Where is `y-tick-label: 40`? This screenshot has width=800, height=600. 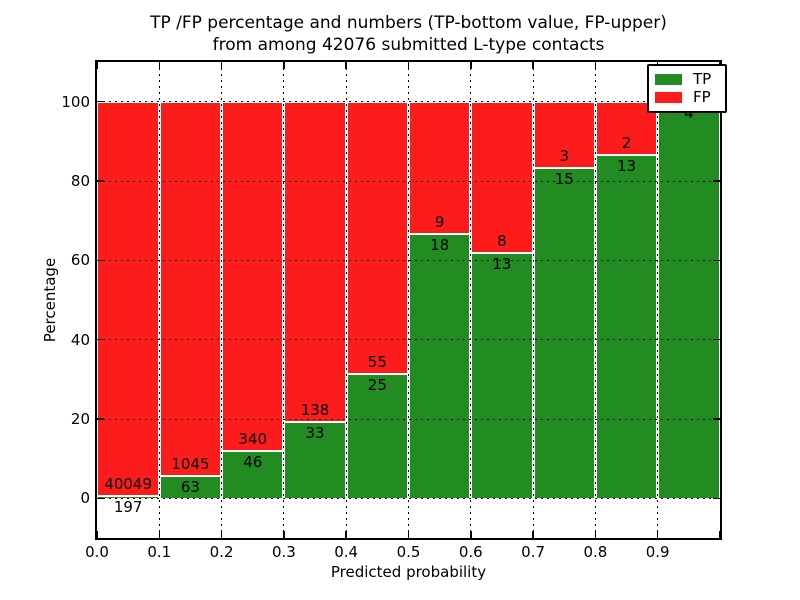 y-tick-label: 40 is located at coordinates (80, 339).